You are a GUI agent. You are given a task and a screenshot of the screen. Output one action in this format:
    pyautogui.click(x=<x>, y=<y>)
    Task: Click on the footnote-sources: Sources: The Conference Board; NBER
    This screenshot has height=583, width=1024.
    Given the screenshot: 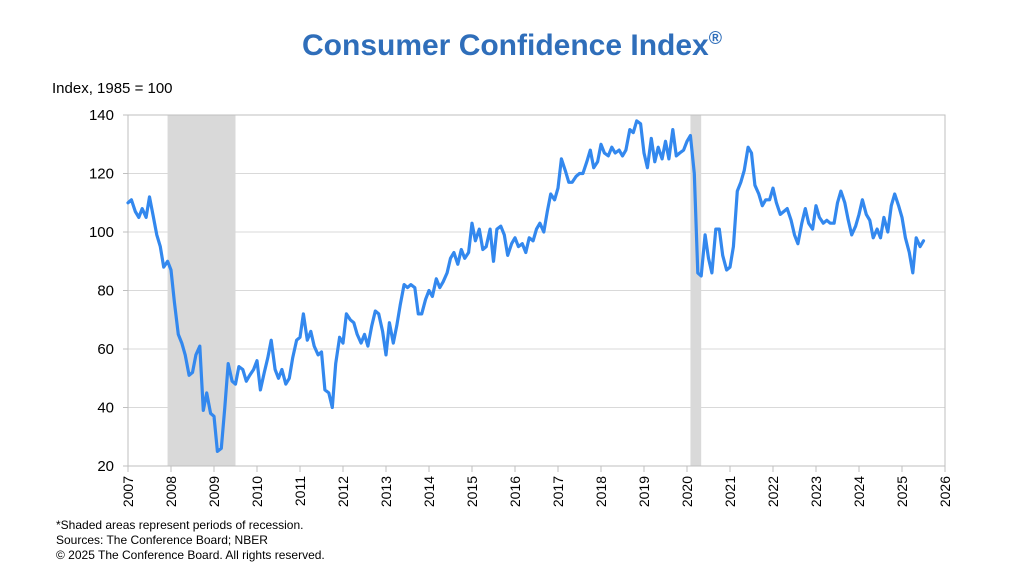 What is the action you would take?
    pyautogui.click(x=162, y=540)
    